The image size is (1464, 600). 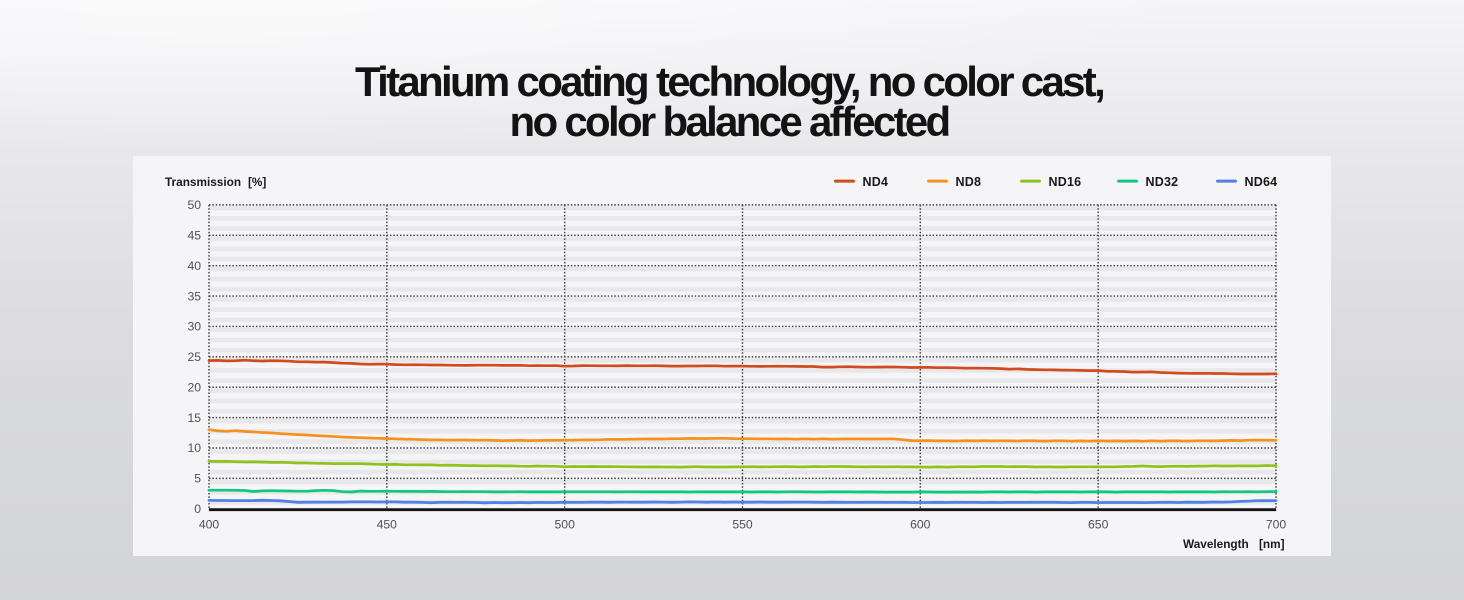 What do you see at coordinates (1098, 525) in the screenshot?
I see `svg-text: 650` at bounding box center [1098, 525].